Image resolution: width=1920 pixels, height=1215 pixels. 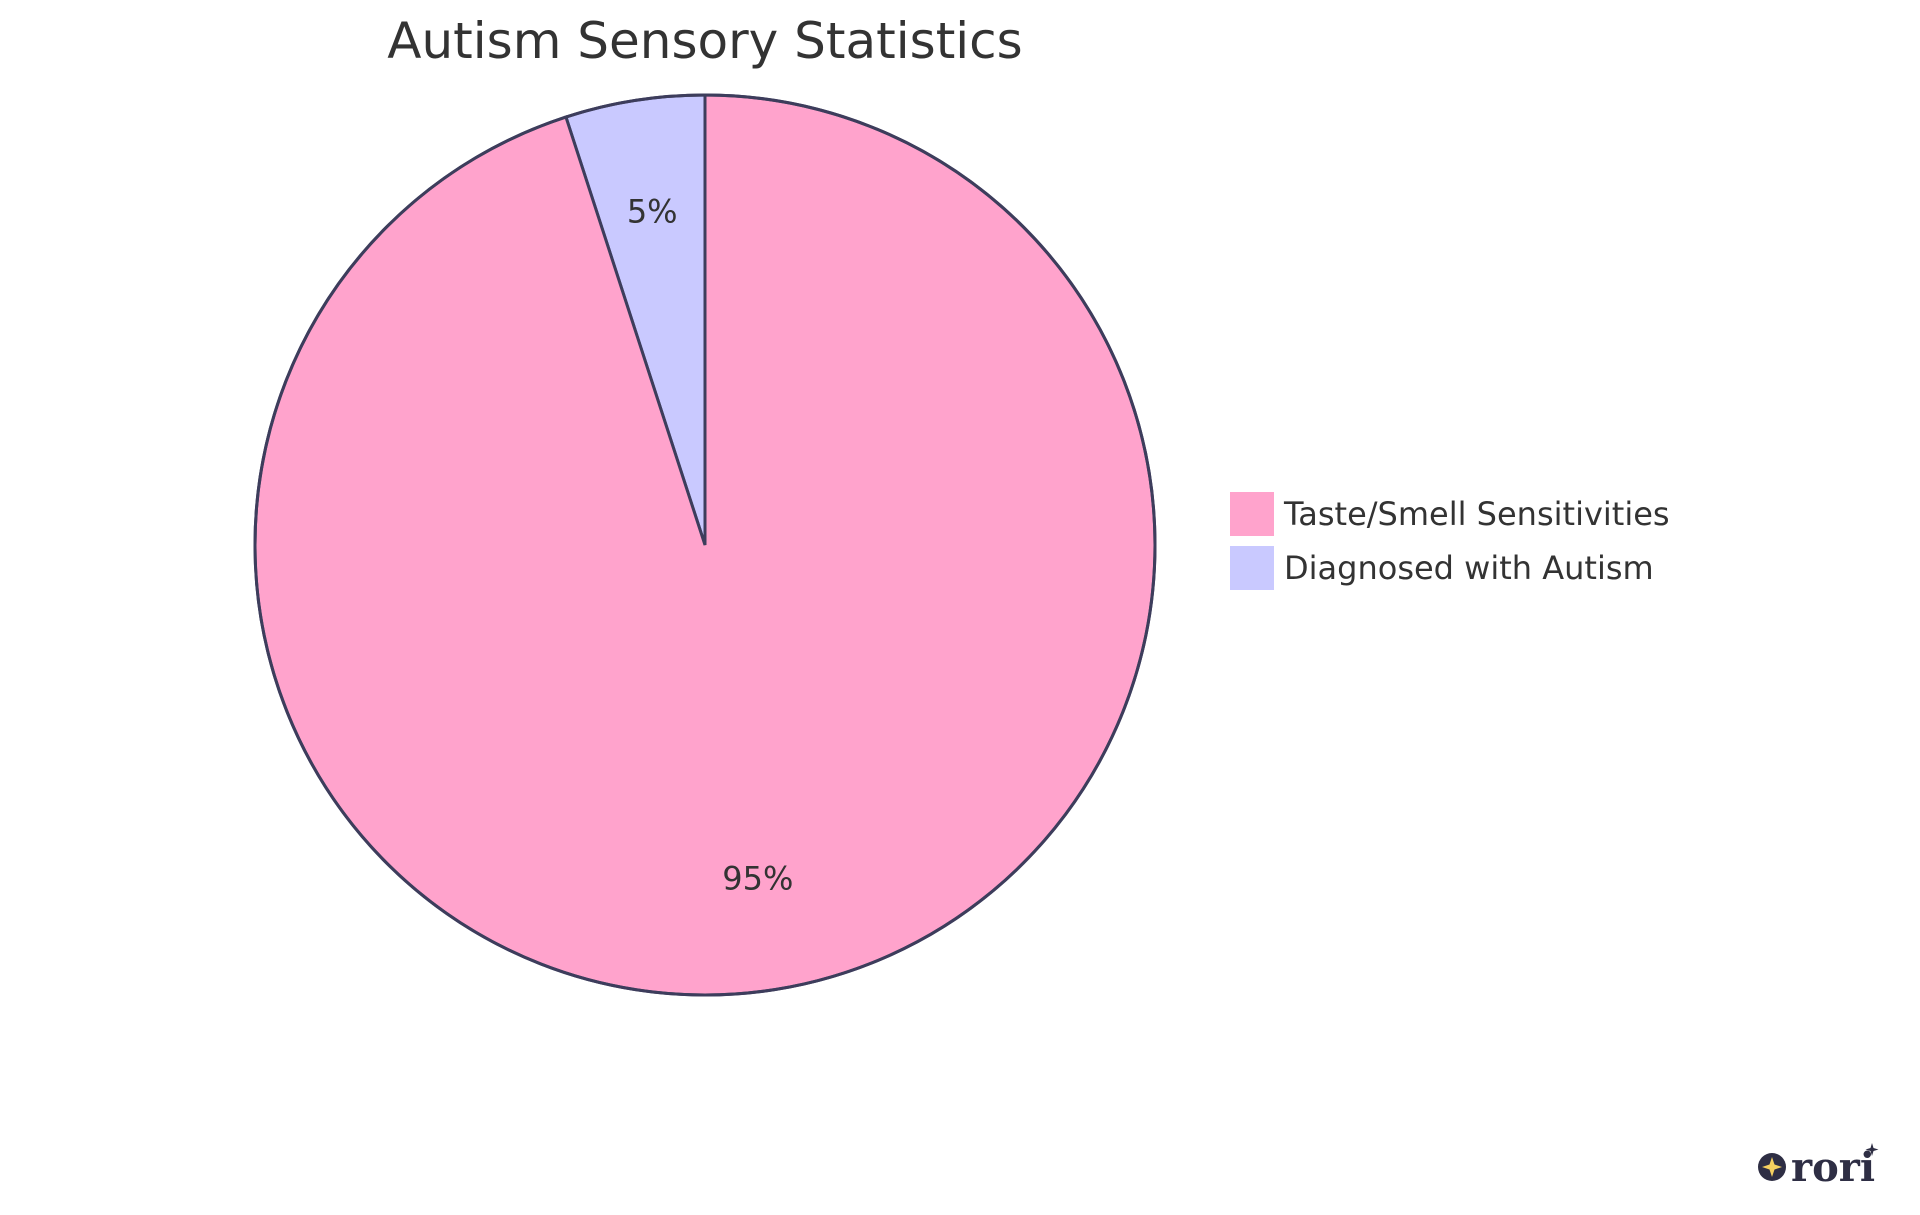 What do you see at coordinates (1772, 1167) in the screenshot?
I see `sparkle-glyph` at bounding box center [1772, 1167].